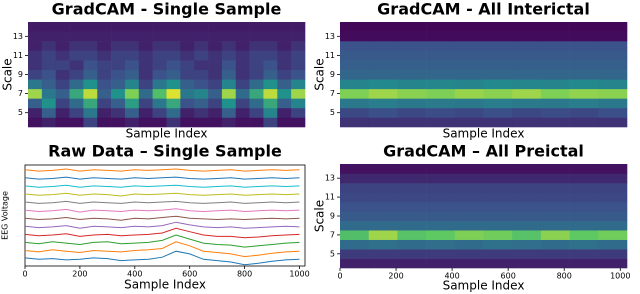 Image resolution: width=640 pixels, height=294 pixels. Describe the element at coordinates (330, 55) in the screenshot. I see `y-tick-label: 11` at that location.